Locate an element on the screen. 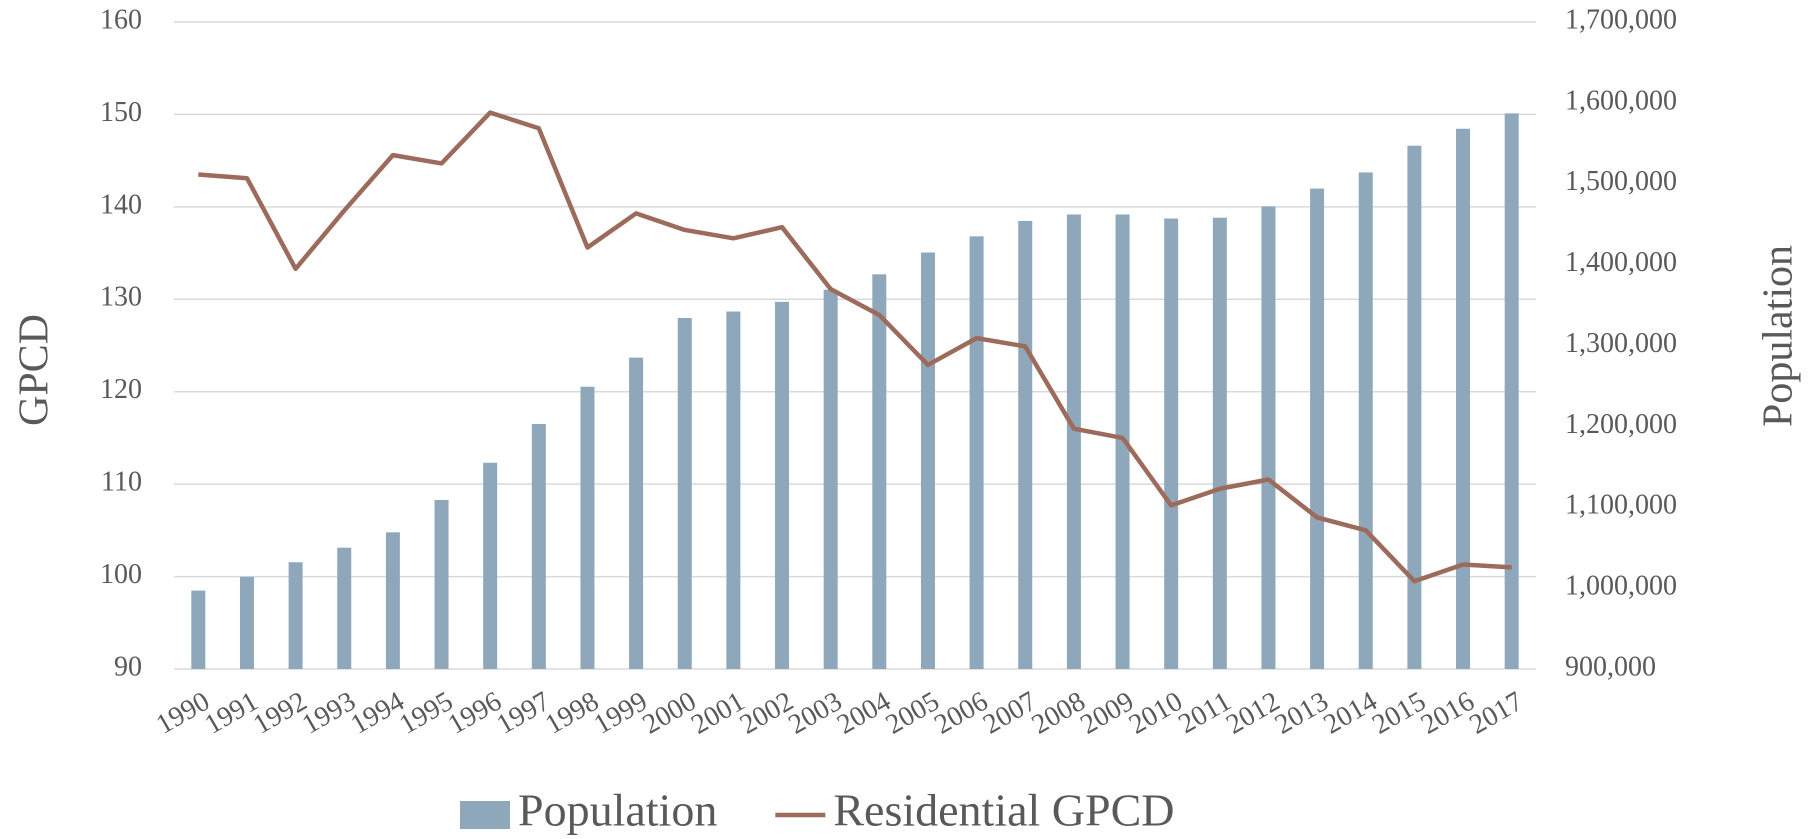 The height and width of the screenshot is (839, 1816). y-tick-label: 130 is located at coordinates (121, 297).